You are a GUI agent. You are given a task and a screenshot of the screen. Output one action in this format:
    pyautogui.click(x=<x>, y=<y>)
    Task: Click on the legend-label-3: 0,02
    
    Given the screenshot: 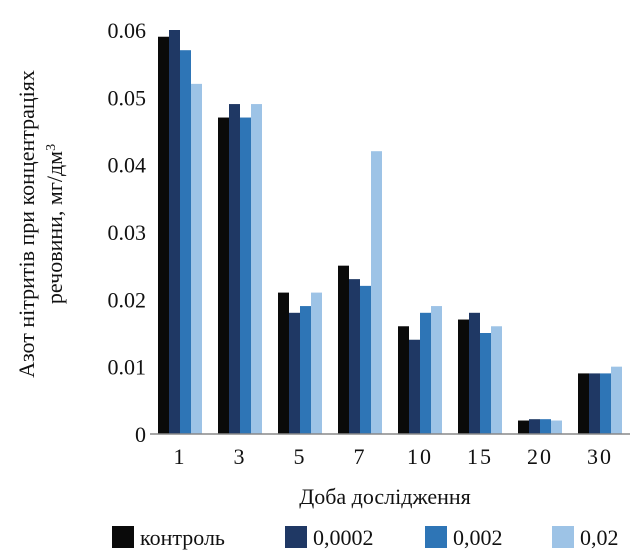 What is the action you would take?
    pyautogui.click(x=599, y=537)
    